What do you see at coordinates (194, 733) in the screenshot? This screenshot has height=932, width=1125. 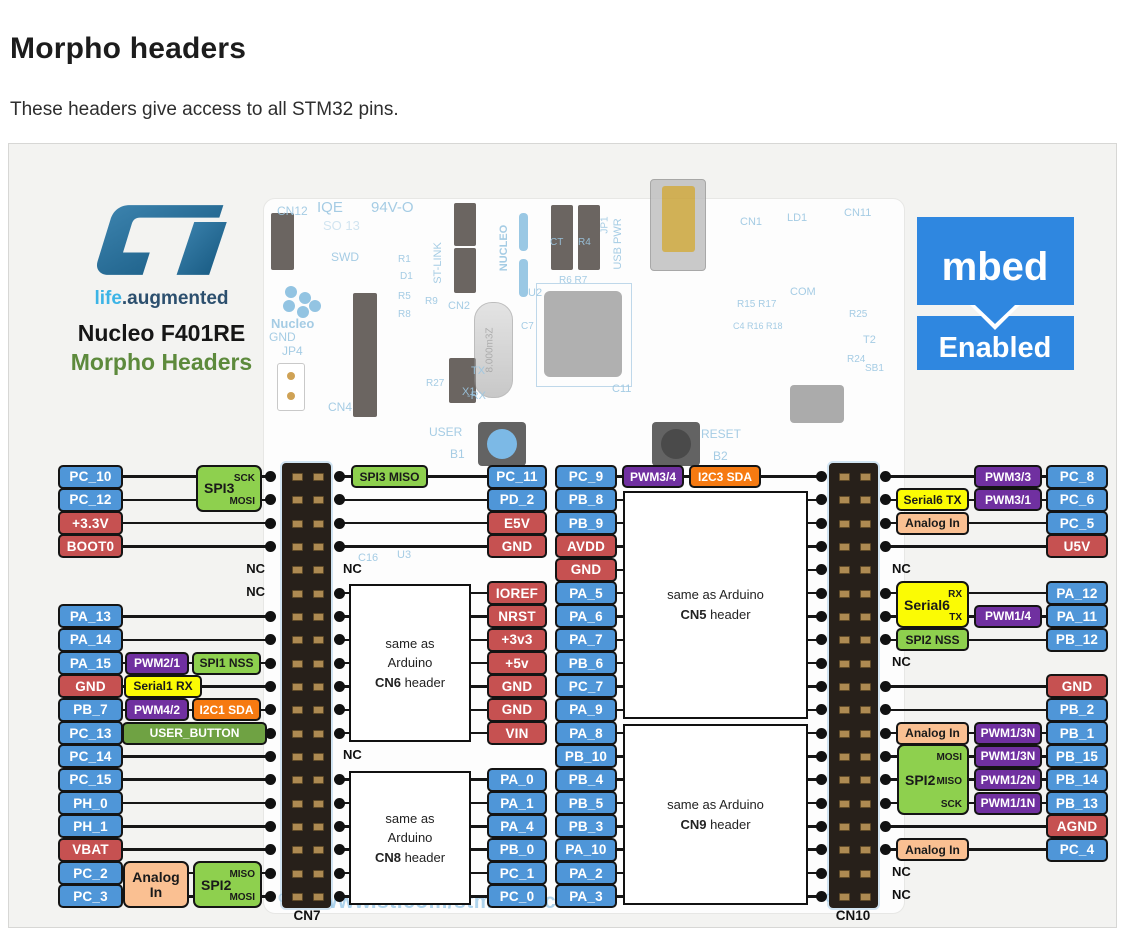 I see `signal-tag: USER_BUTTON` at bounding box center [194, 733].